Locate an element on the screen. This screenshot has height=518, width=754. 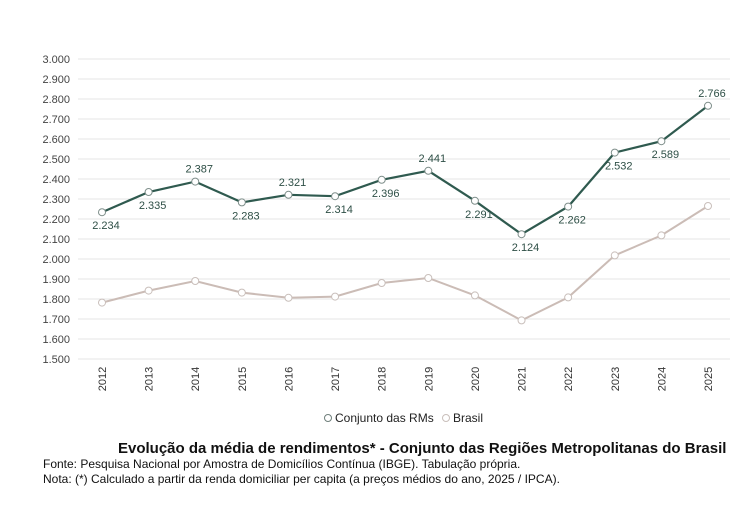
y-tick-label: 1.600 is located at coordinates (56, 340).